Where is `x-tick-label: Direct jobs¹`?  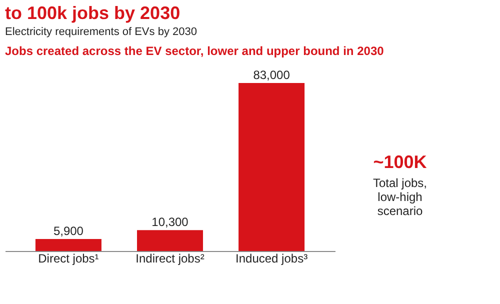 x-tick-label: Direct jobs¹ is located at coordinates (68, 259).